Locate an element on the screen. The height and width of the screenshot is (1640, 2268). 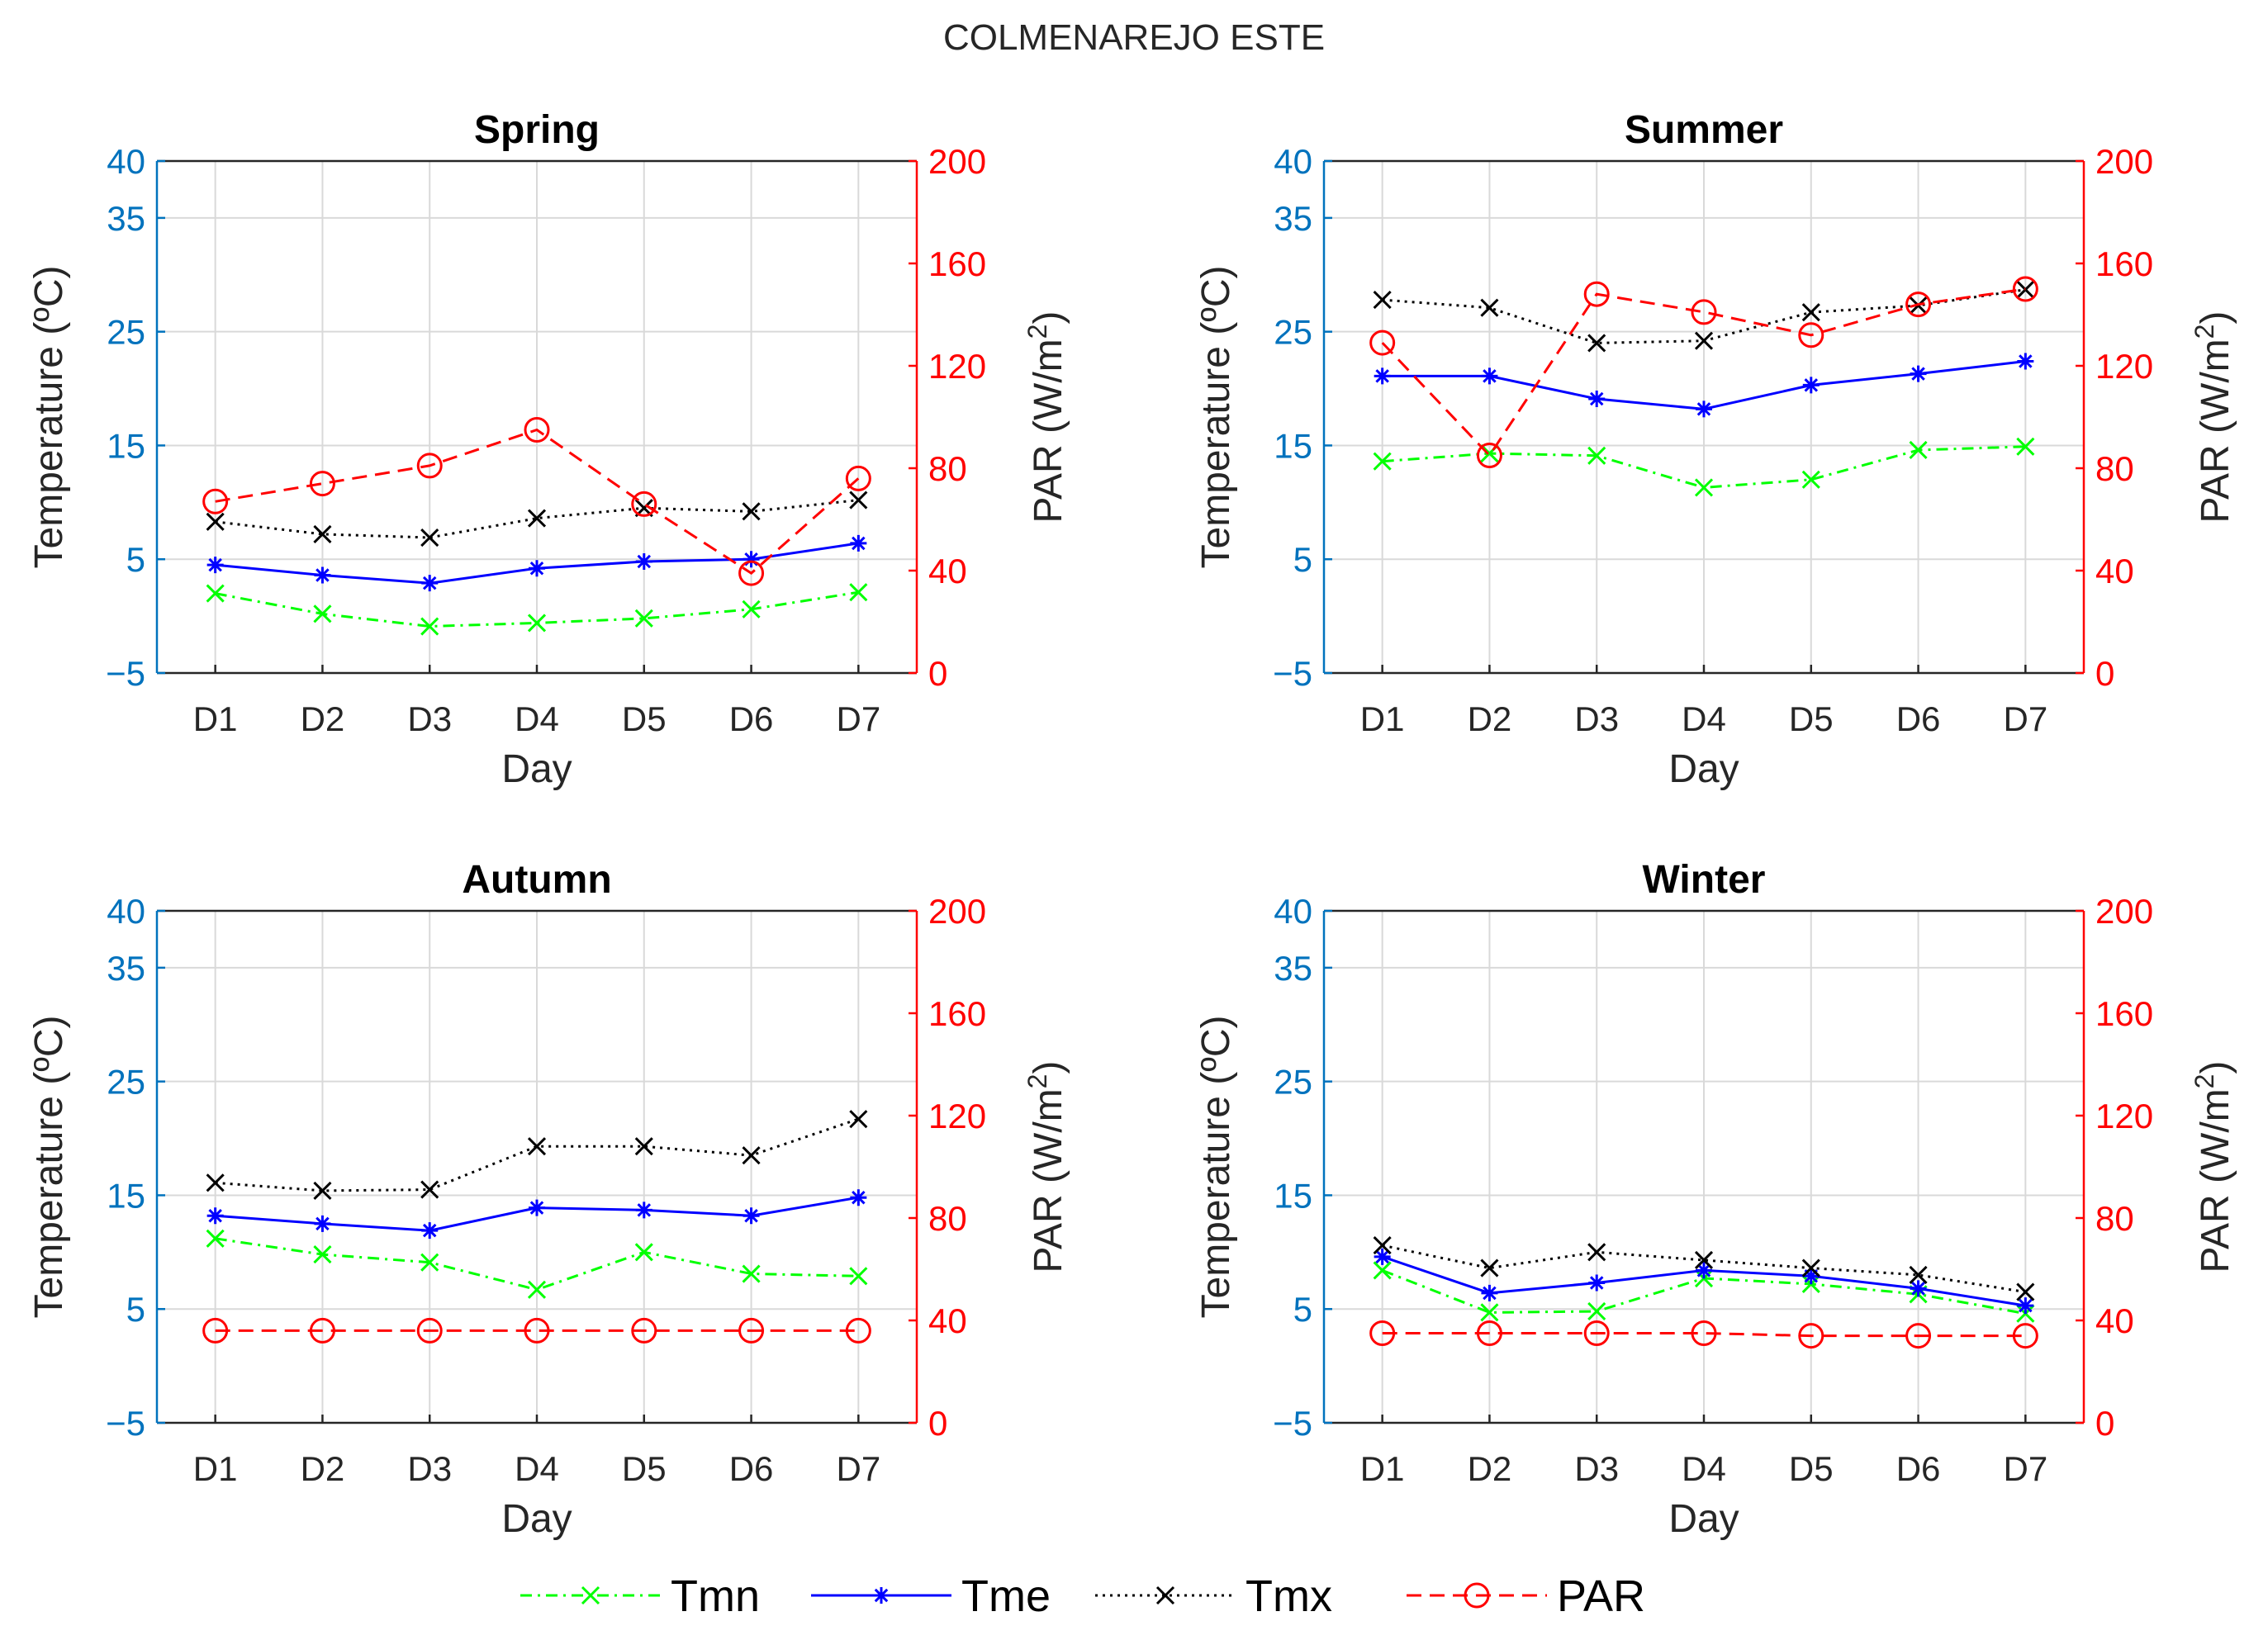
x-tick-label: D3 is located at coordinates (429, 1469).